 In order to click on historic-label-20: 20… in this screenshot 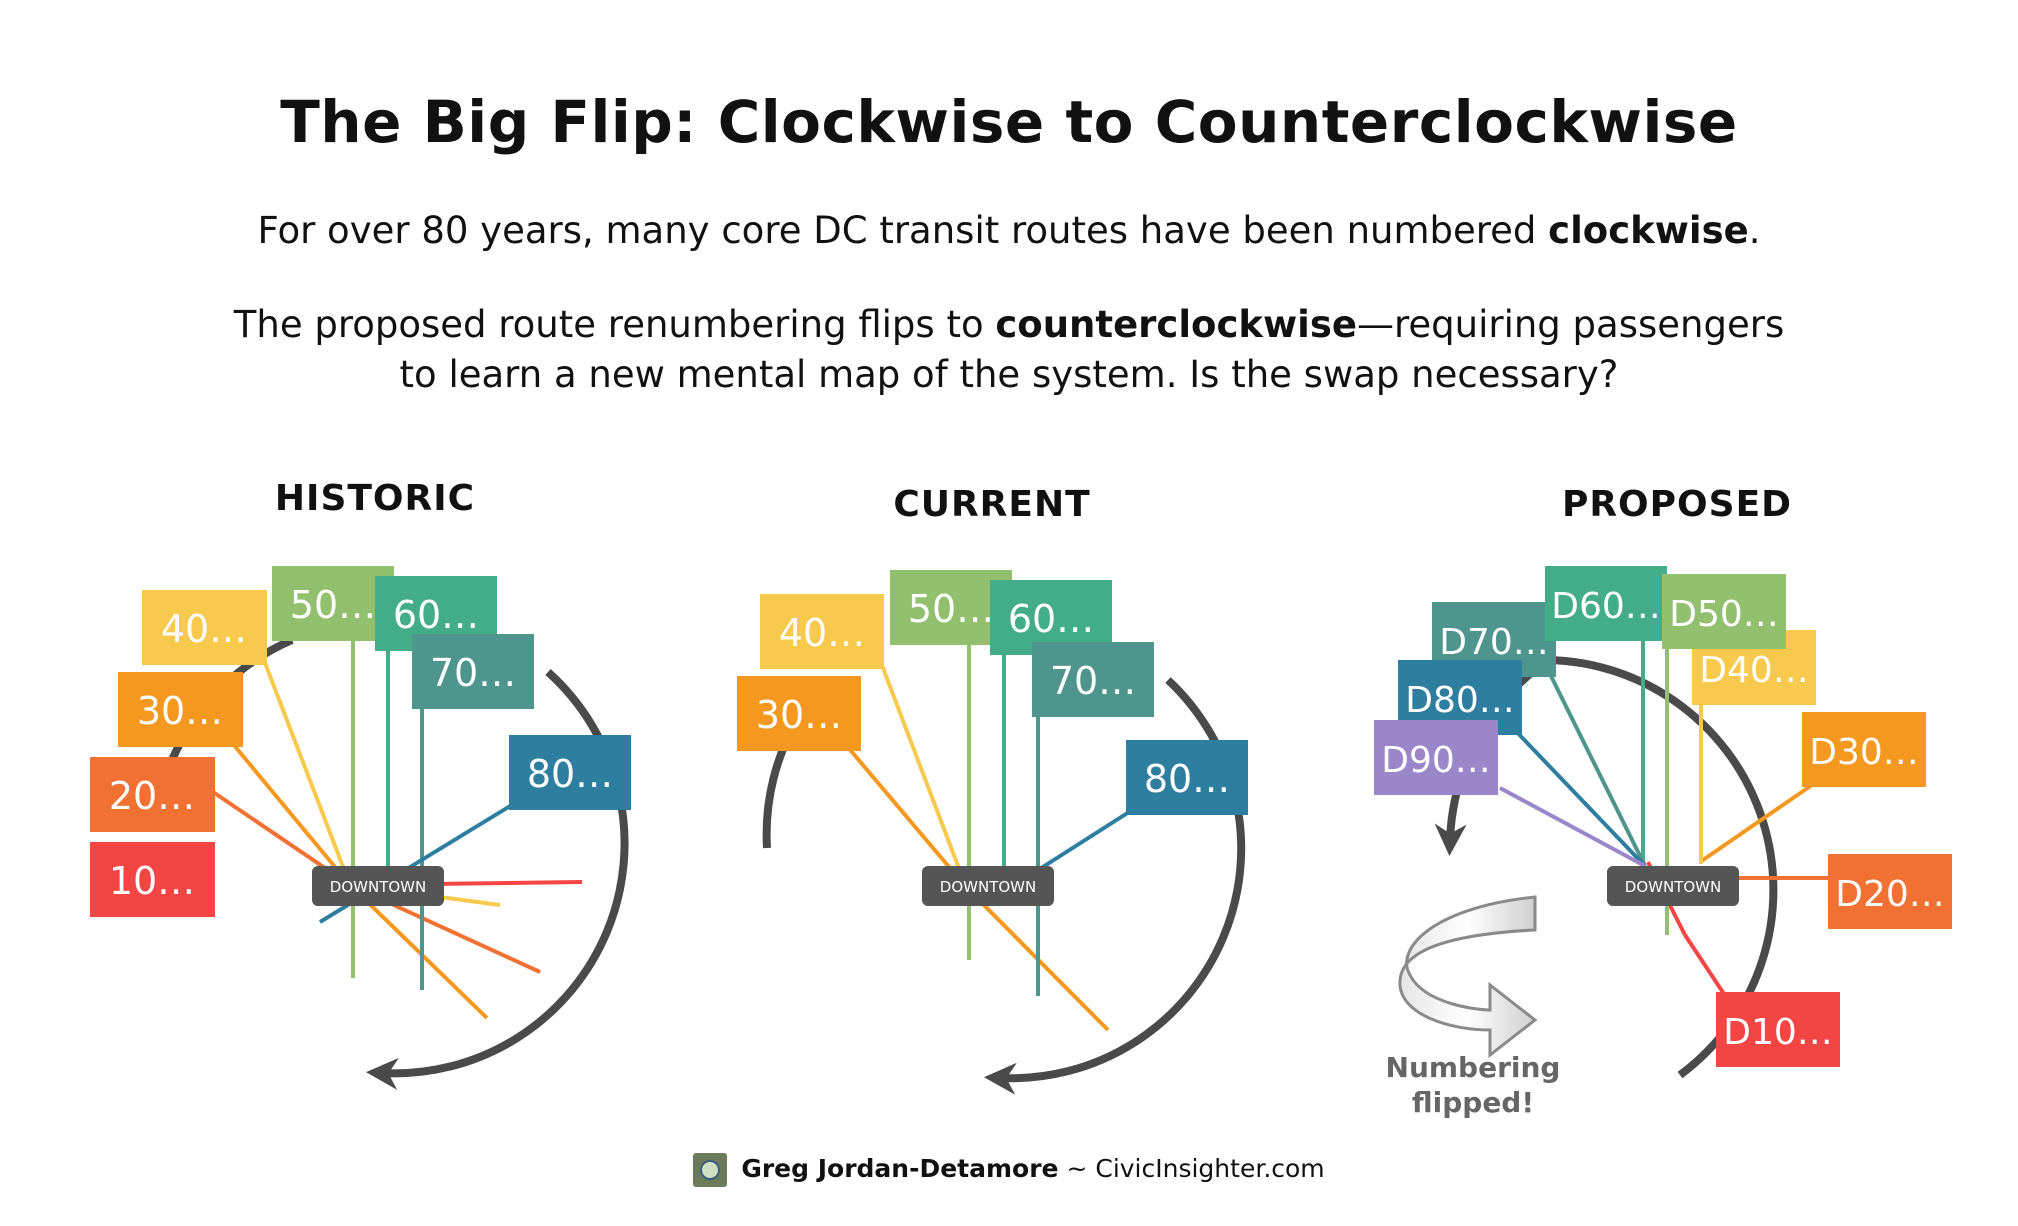, I will do `click(152, 794)`.